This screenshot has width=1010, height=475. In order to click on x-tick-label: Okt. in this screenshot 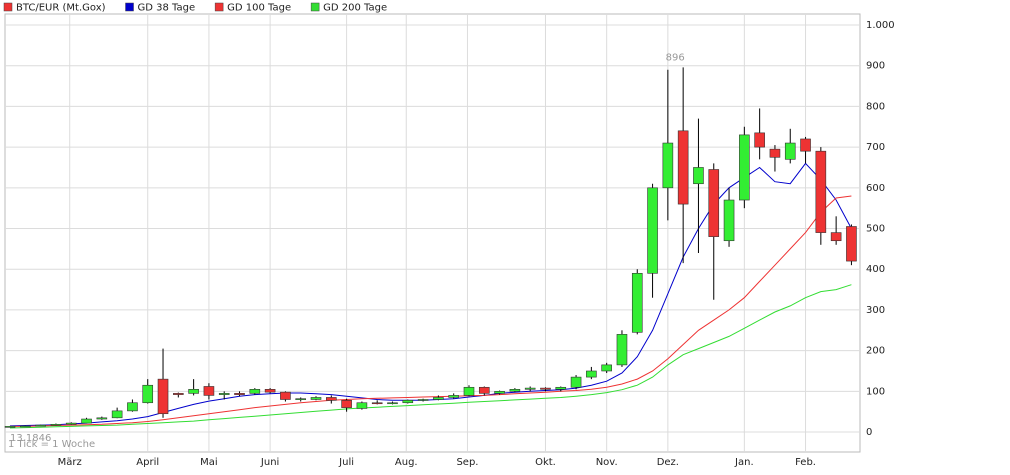, I will do `click(545, 462)`.